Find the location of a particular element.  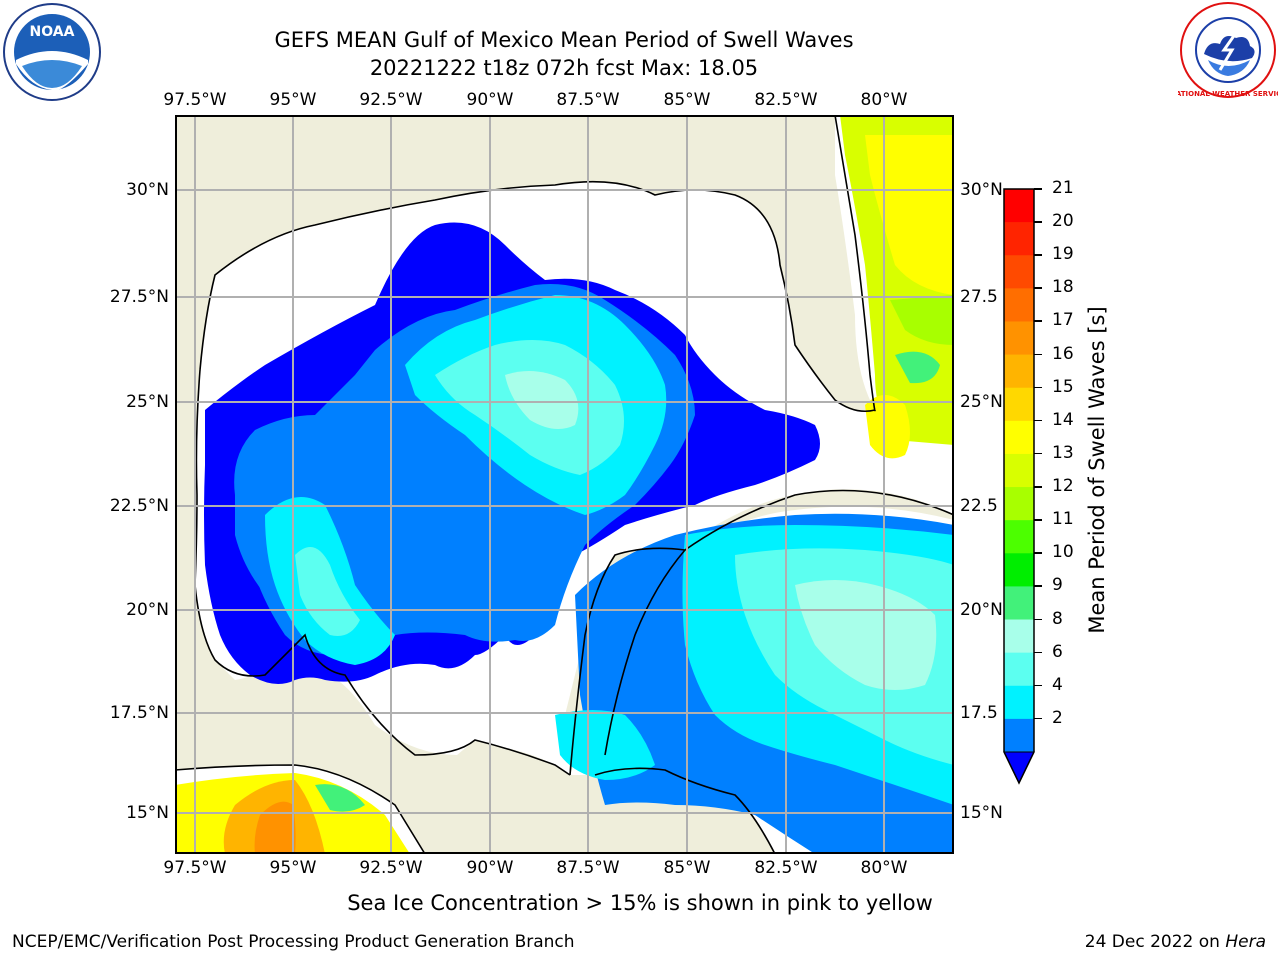

colorbar-tick-label: 4 is located at coordinates (1057, 684).